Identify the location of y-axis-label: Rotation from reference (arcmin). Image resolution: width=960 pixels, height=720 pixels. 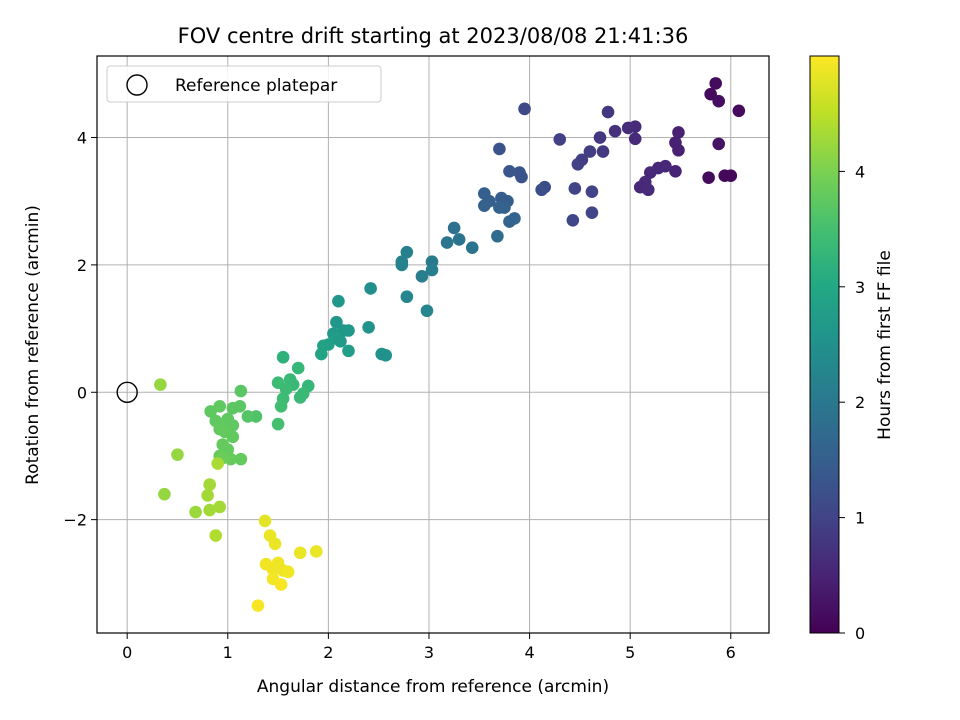
(33, 345).